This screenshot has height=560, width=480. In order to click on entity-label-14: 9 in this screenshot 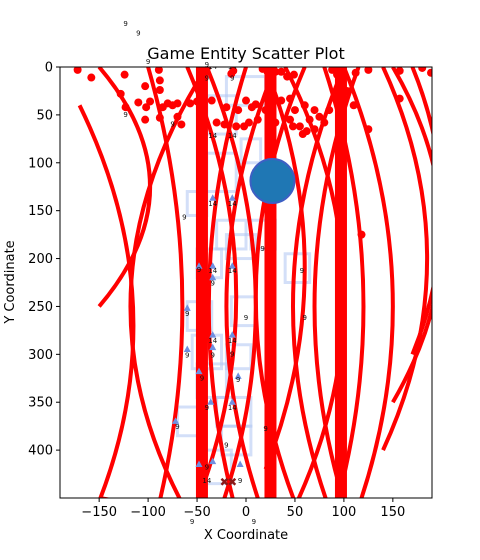, I will do `click(184, 217)`.